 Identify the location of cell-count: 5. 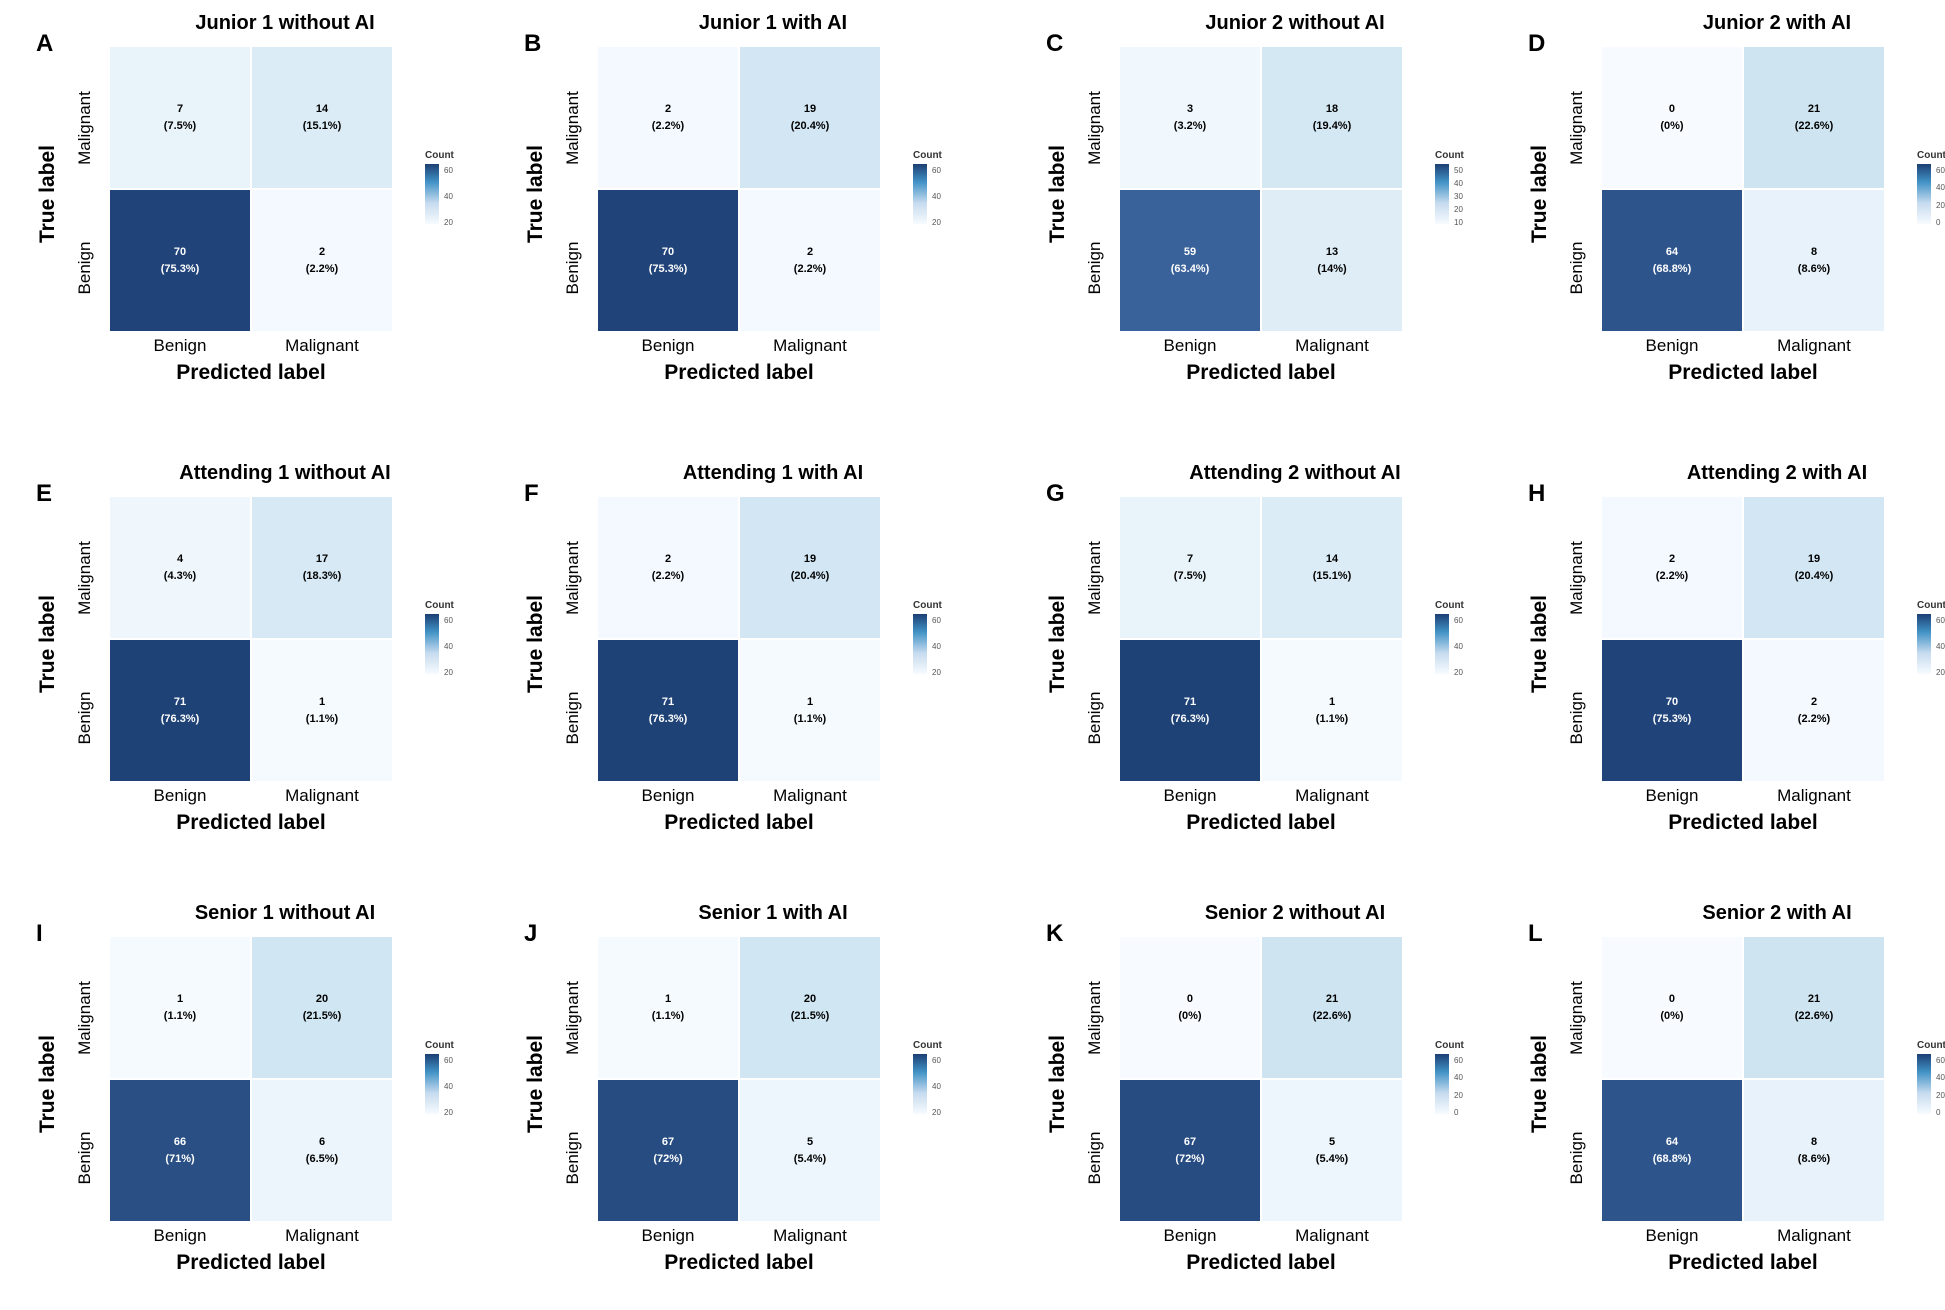
(1332, 1141).